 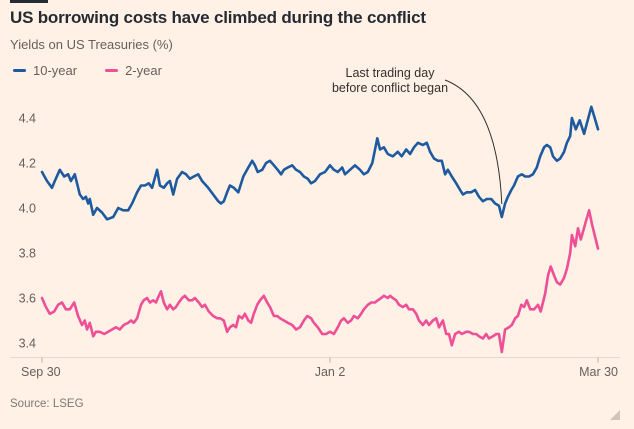 I want to click on x-axis-labels: Sep 30 Jan 2 Mar 30, so click(x=319, y=372).